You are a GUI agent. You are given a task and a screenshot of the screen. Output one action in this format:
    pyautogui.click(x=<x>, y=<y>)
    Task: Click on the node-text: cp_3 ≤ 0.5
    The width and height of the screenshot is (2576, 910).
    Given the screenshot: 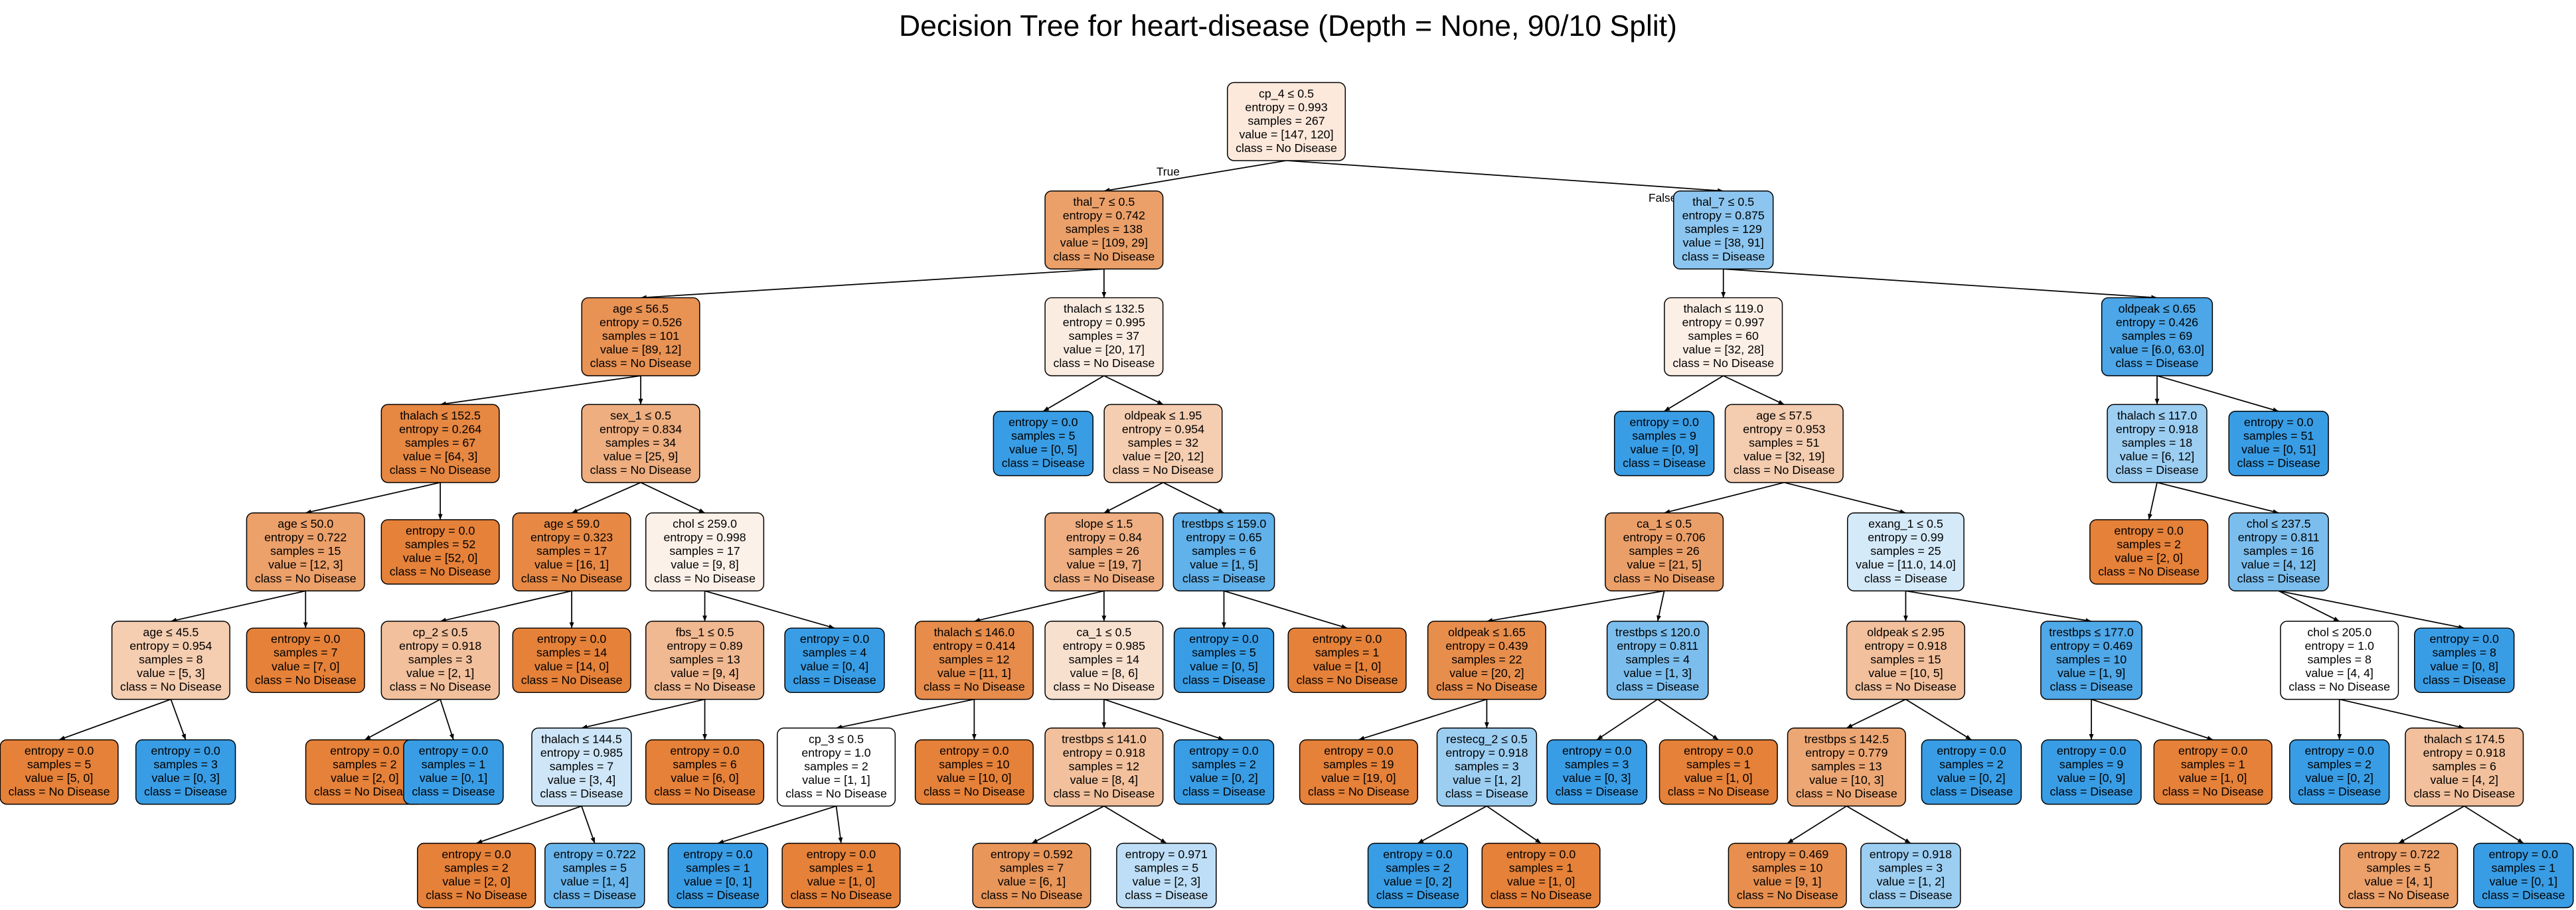 What is the action you would take?
    pyautogui.click(x=836, y=739)
    